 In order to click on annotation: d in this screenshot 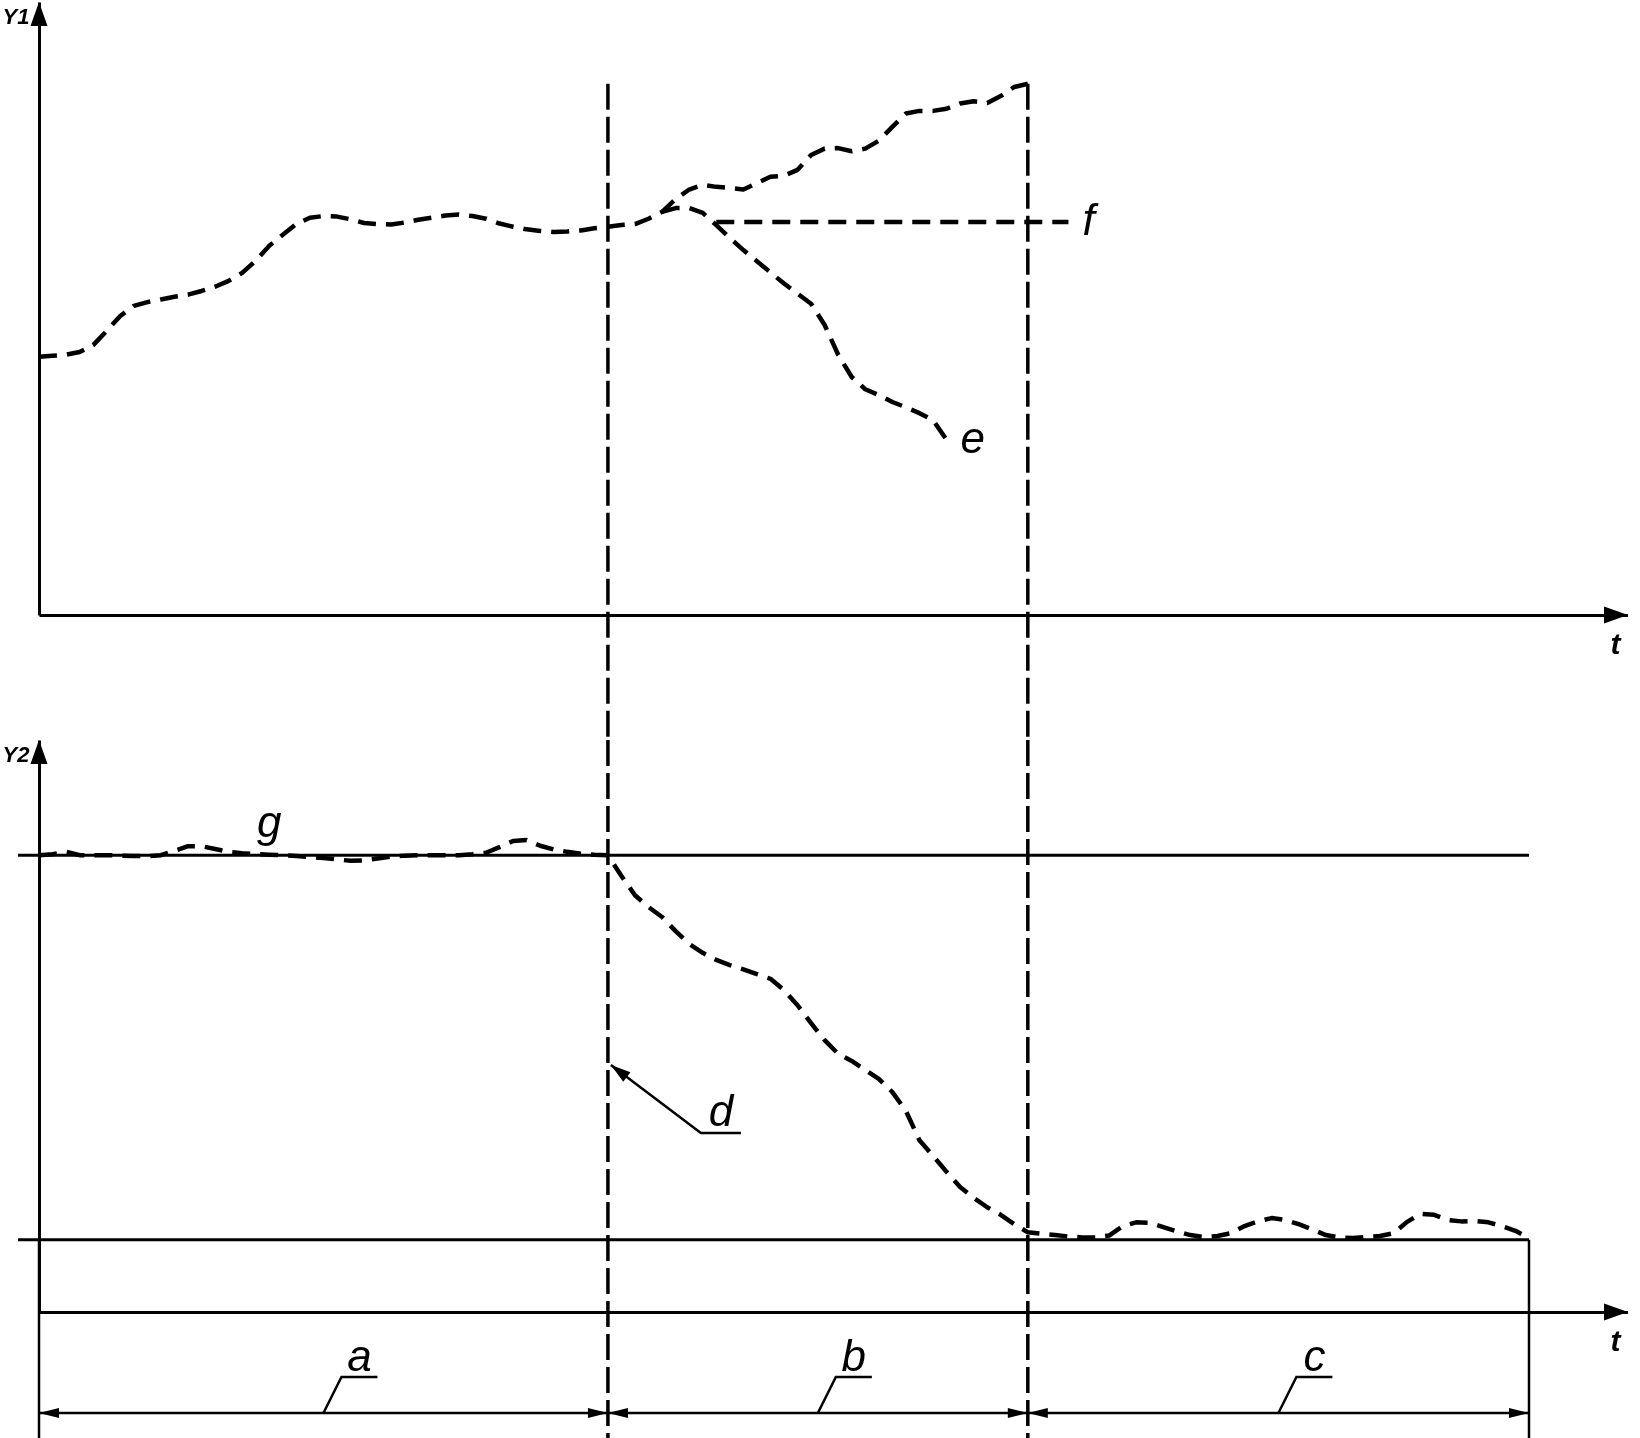, I will do `click(721, 1110)`.